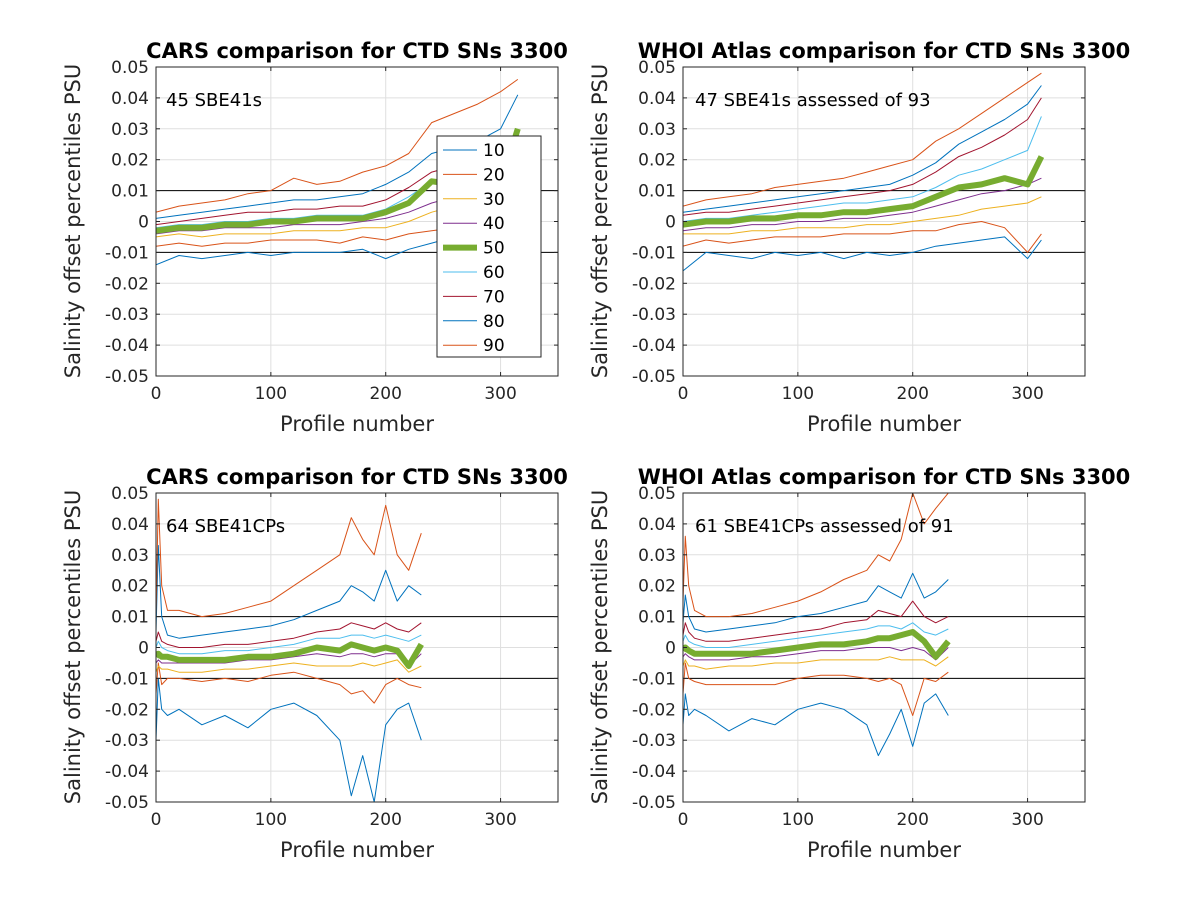 Image resolution: width=1200 pixels, height=900 pixels. I want to click on legend-label-20: 20, so click(494, 175).